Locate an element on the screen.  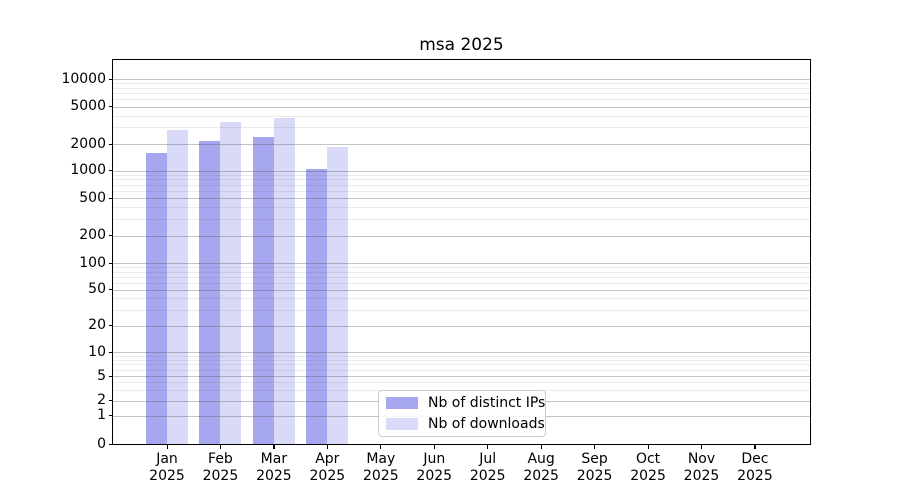
bar-distinct-ips-feb is located at coordinates (210, 292).